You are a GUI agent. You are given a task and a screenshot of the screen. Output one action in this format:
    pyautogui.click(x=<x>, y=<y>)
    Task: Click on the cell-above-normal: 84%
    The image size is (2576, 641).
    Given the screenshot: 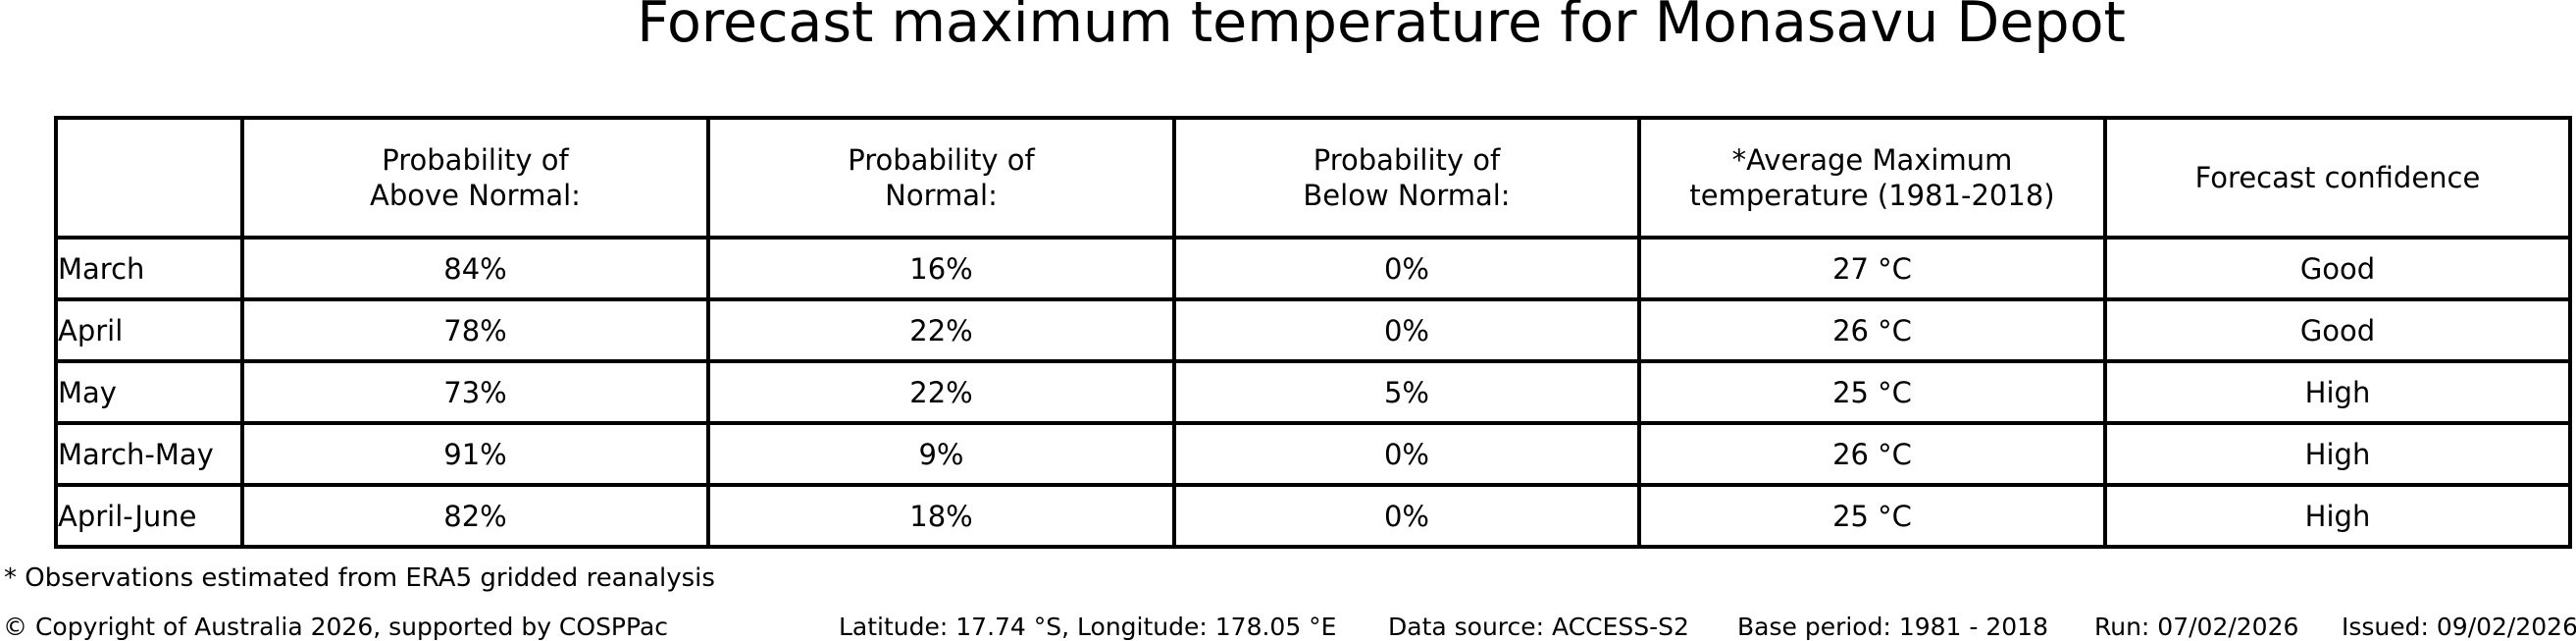 What is the action you would take?
    pyautogui.click(x=475, y=269)
    